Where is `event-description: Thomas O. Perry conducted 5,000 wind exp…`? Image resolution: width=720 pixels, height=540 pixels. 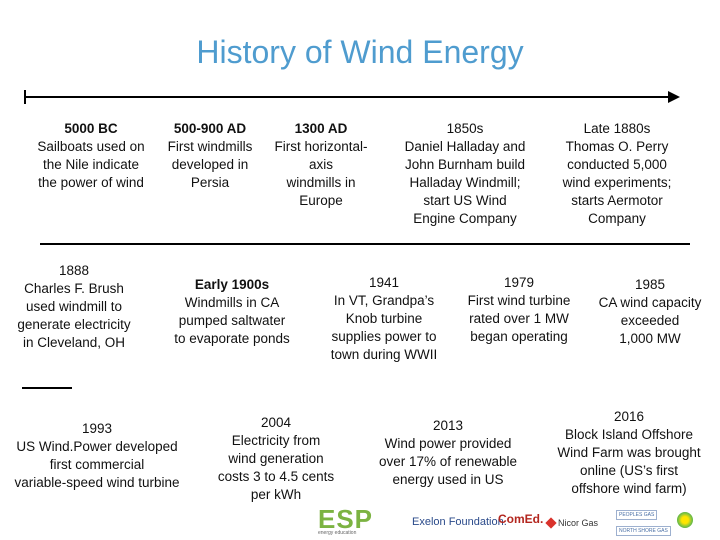
event-description: Thomas O. Perry conducted 5,000 wind exp… is located at coordinates (617, 182).